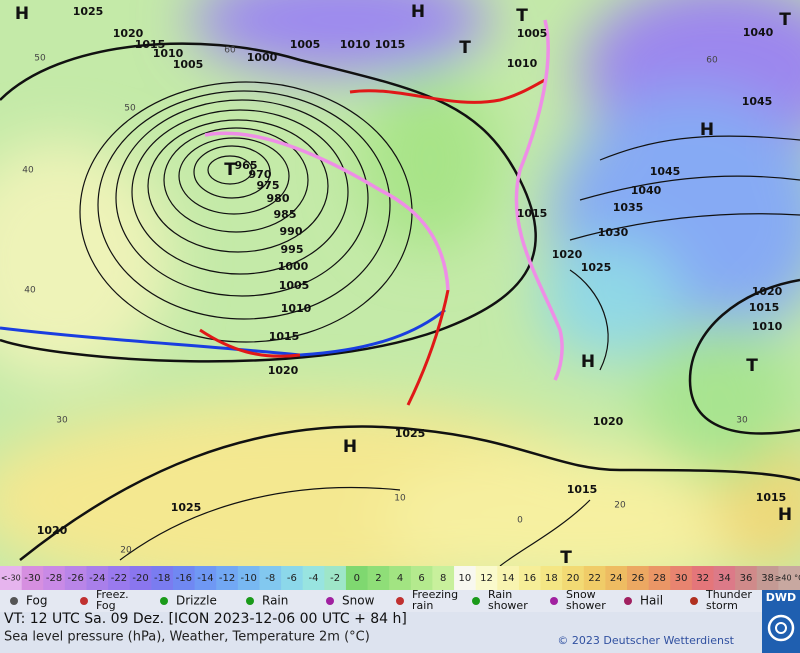 Image resolution: width=800 pixels, height=653 pixels. I want to click on scale-label: -24, so click(97, 578).